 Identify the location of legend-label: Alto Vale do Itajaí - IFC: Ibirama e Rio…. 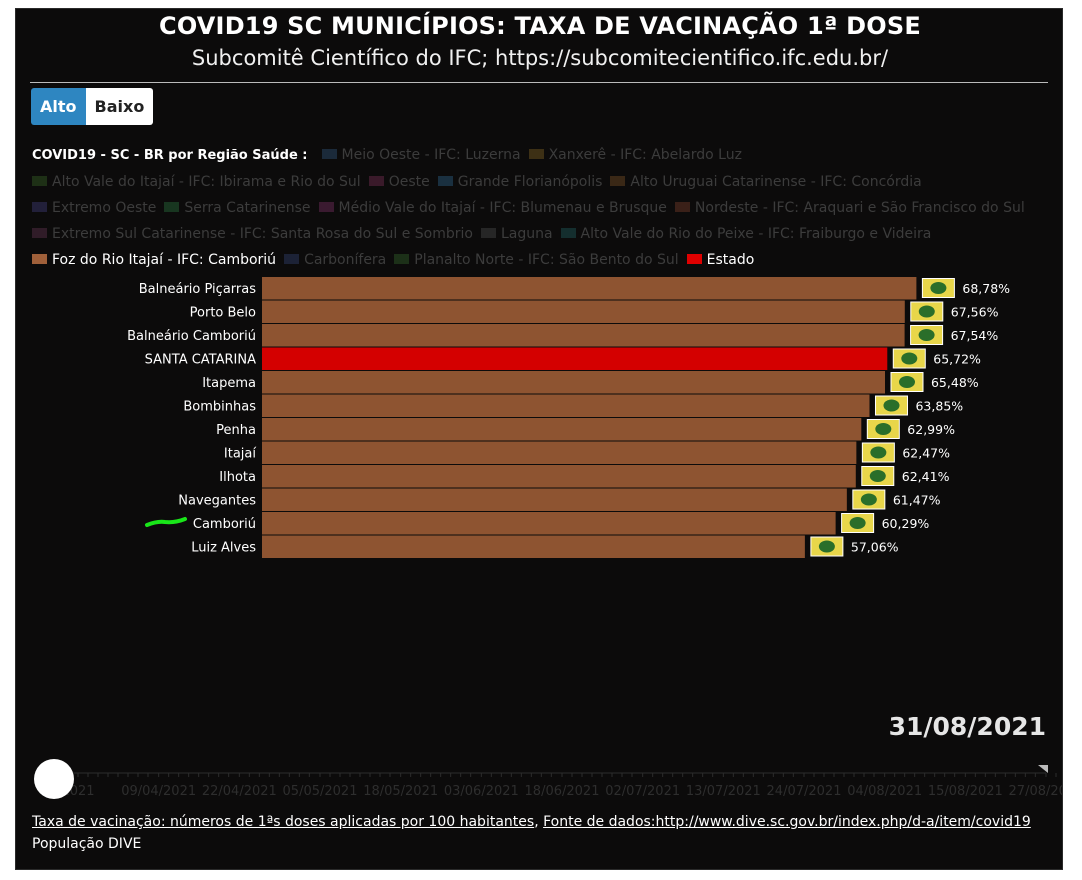
(206, 182).